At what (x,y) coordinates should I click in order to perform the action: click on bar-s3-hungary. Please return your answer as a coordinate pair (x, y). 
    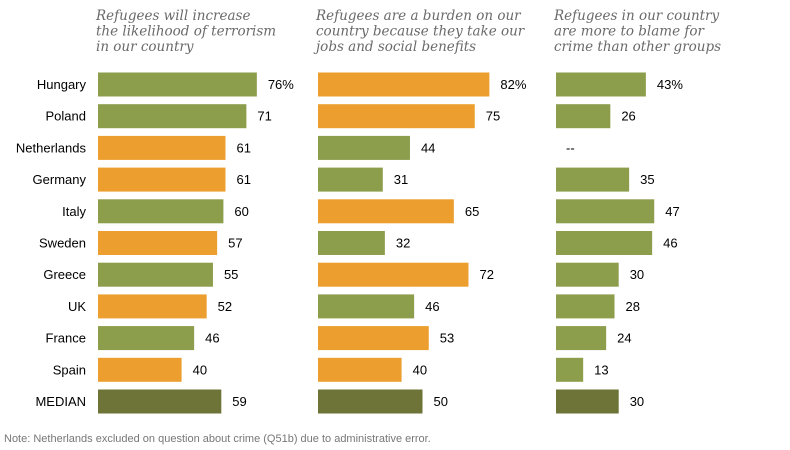
    Looking at the image, I should click on (601, 84).